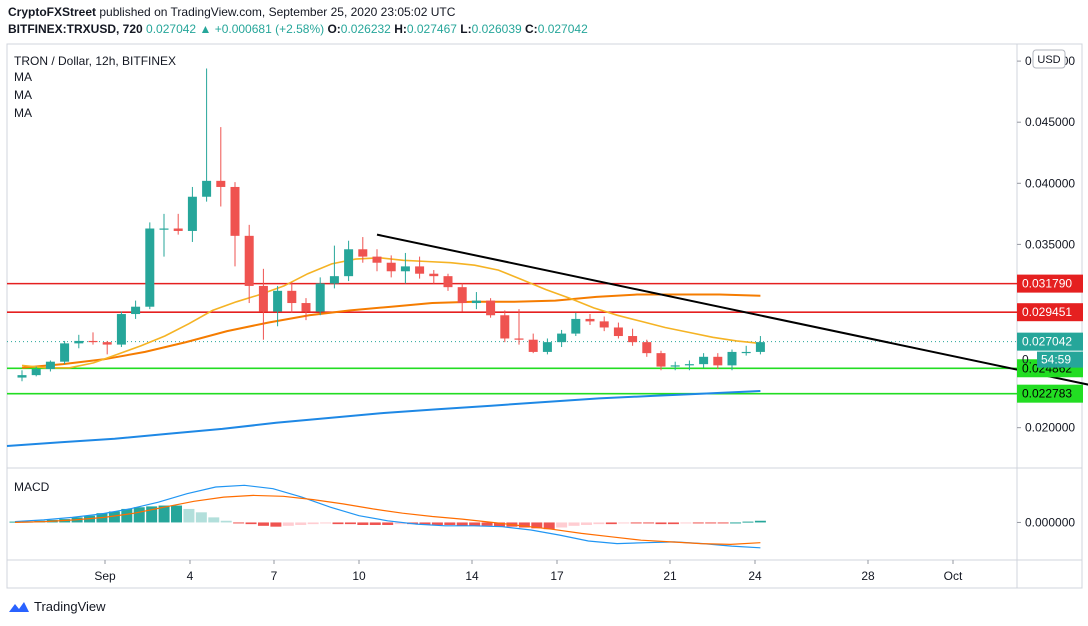 The width and height of the screenshot is (1088, 626). Describe the element at coordinates (1049, 59) in the screenshot. I see `currency-badge` at that location.